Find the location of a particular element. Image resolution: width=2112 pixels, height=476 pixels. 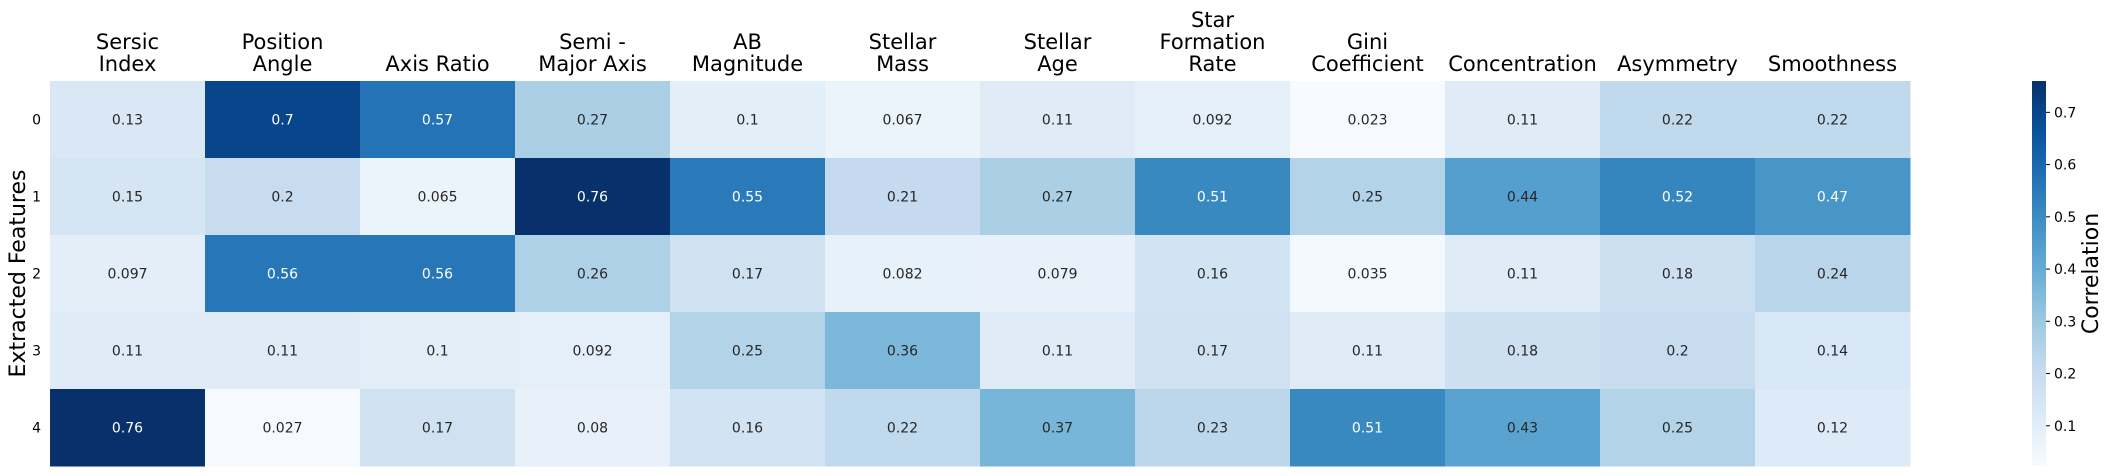

colorbar-gradient is located at coordinates (2039, 273).